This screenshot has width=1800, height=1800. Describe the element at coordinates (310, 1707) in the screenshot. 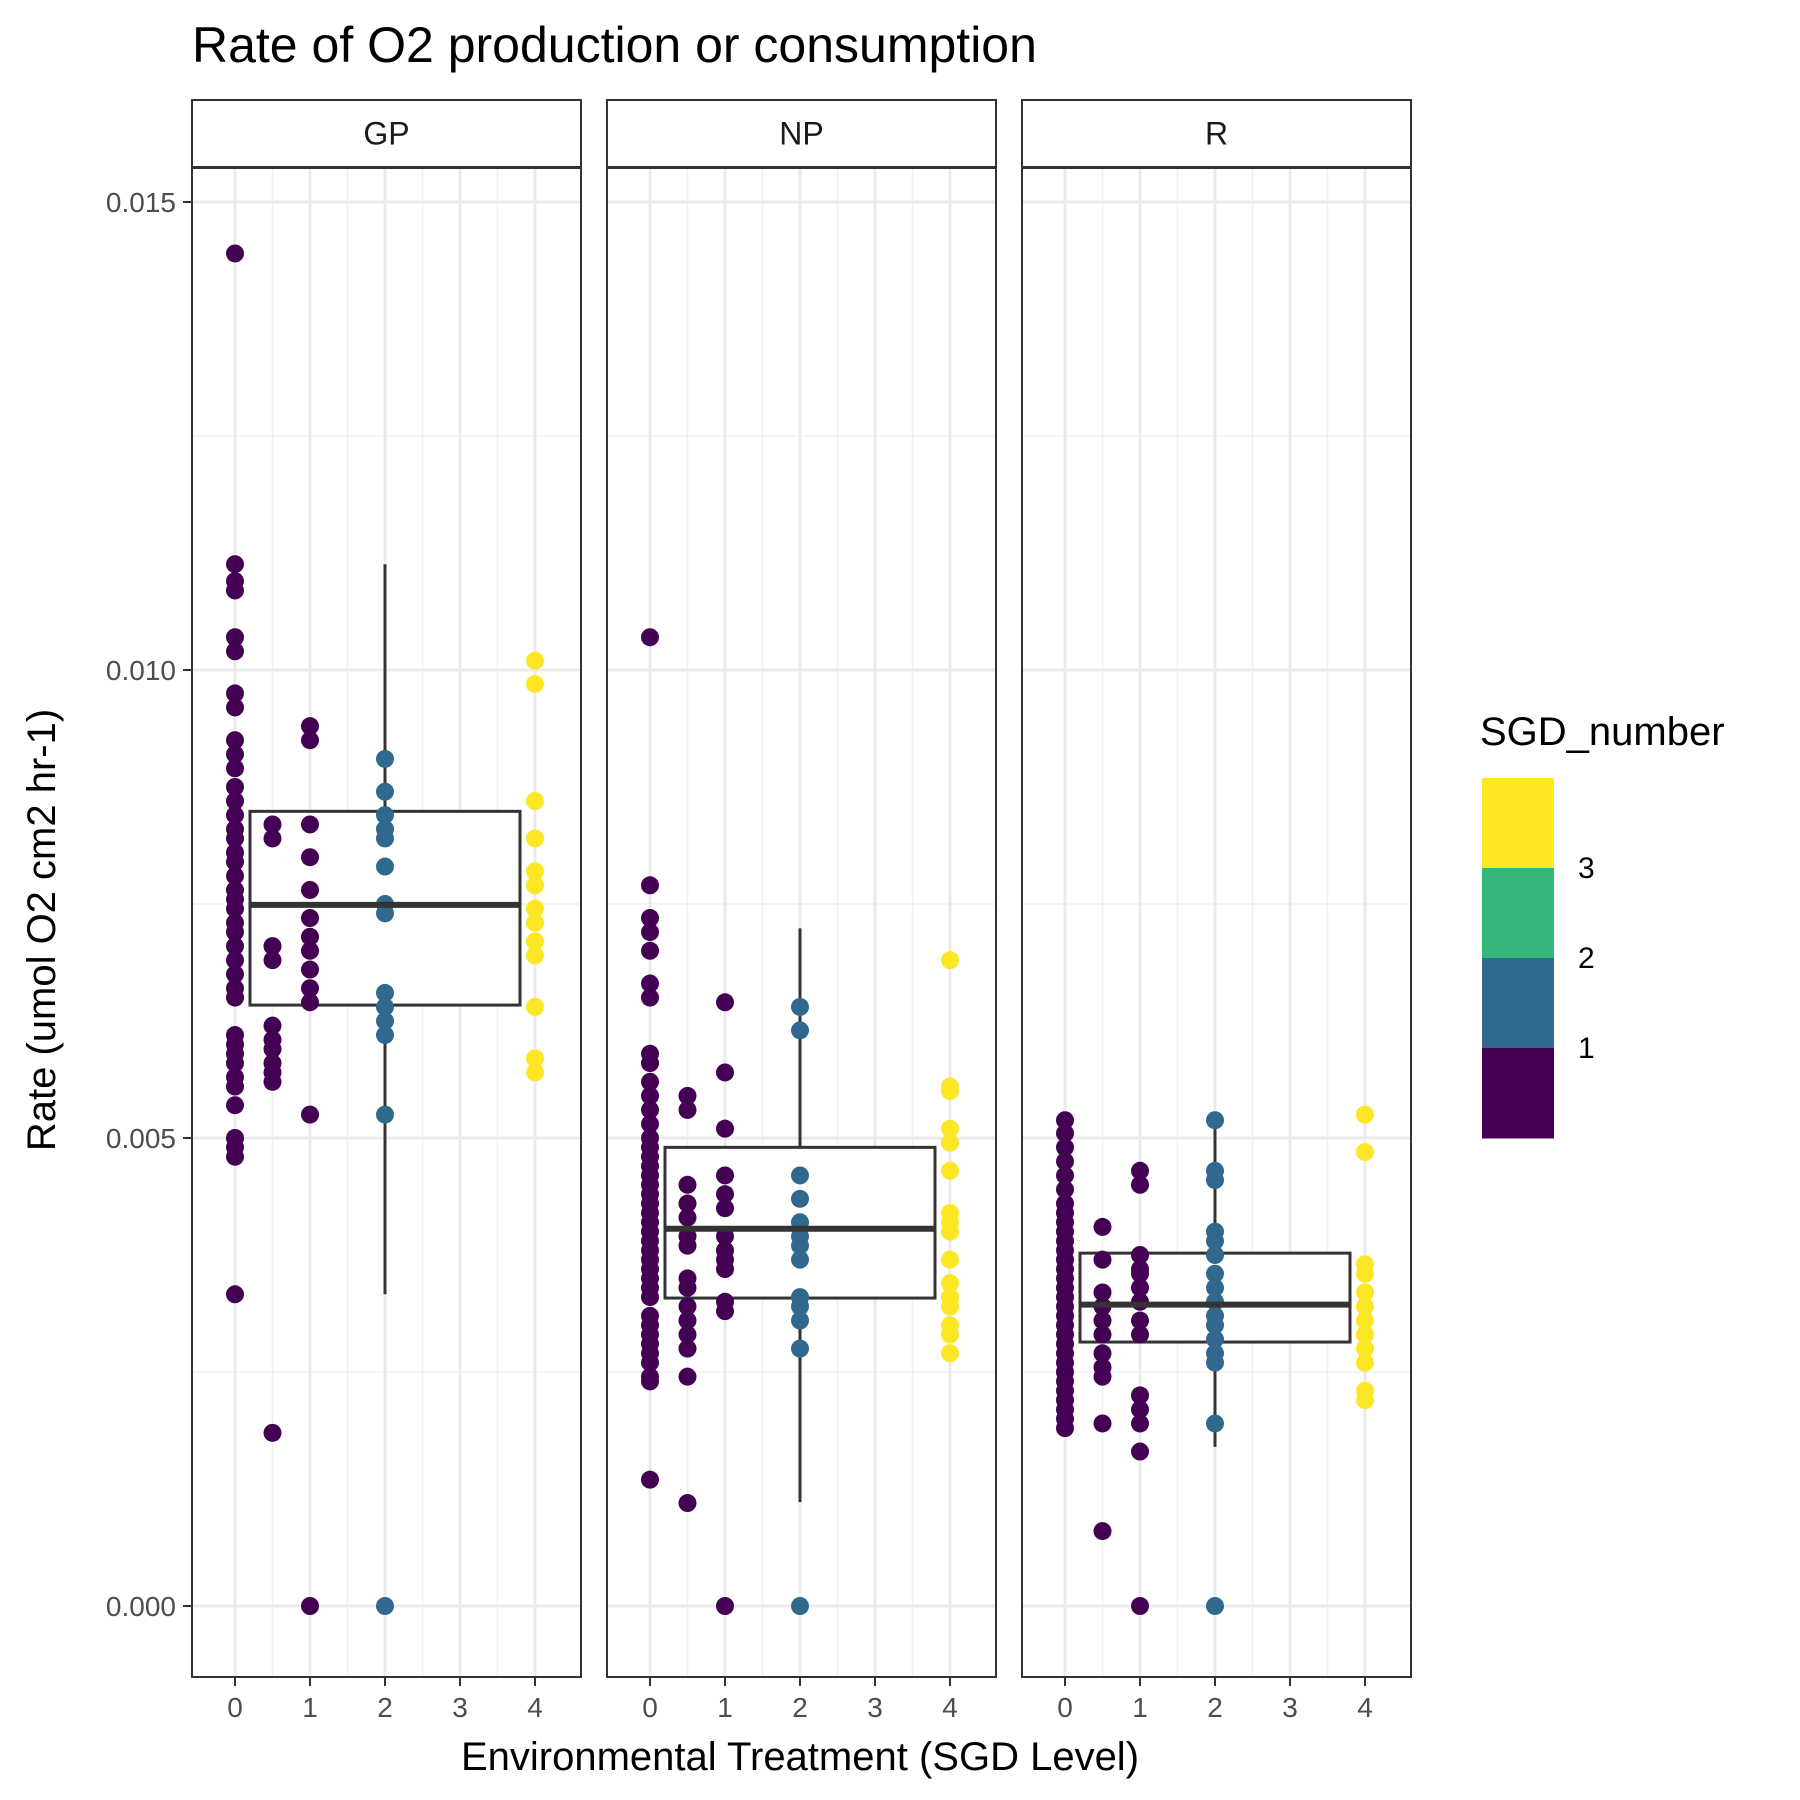

I see `x-tick-label: 1` at that location.